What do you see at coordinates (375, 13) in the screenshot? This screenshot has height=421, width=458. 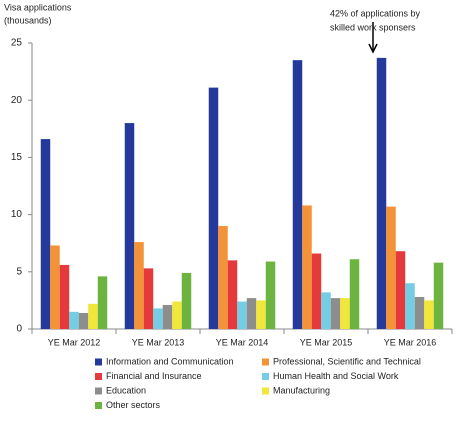 I see `annotation: 42% of applications by` at bounding box center [375, 13].